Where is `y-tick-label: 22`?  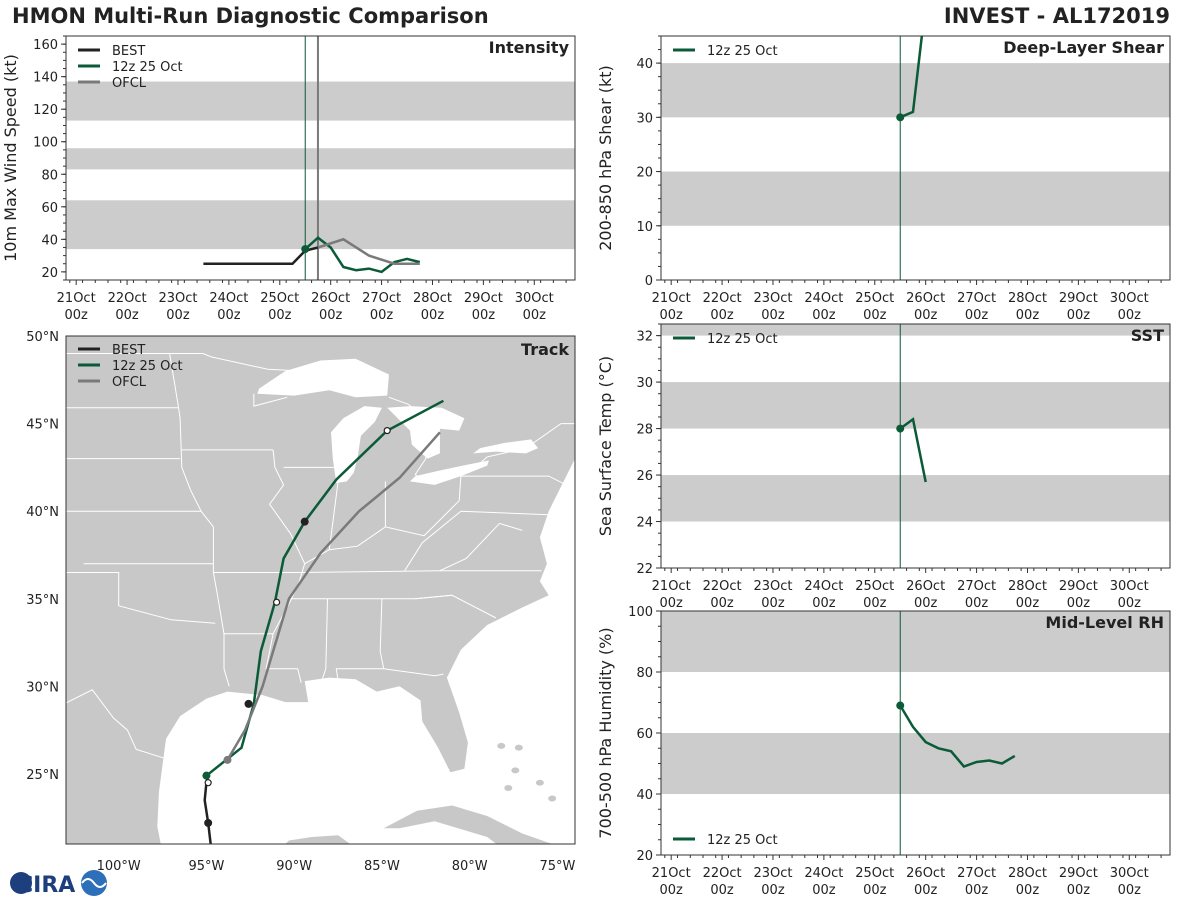
y-tick-label: 22 is located at coordinates (644, 569).